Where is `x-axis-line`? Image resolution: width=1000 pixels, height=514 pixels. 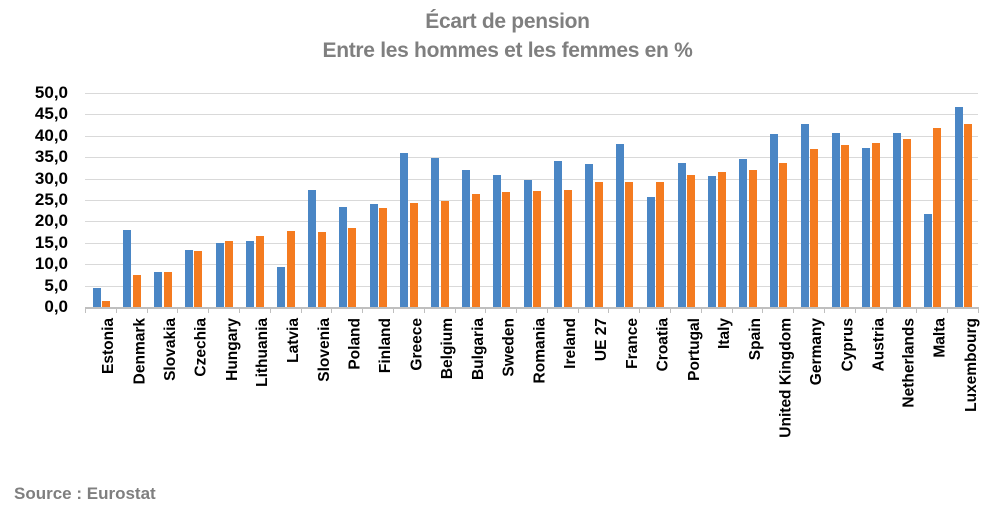
x-axis-line is located at coordinates (531, 308).